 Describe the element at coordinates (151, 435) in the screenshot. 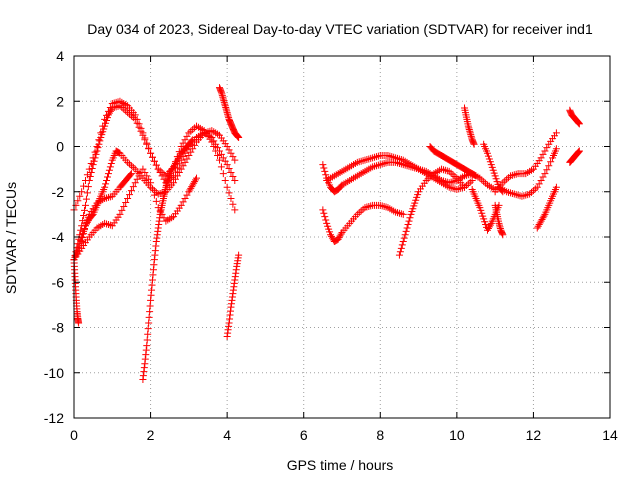

I see `x-tick-label: 2` at that location.